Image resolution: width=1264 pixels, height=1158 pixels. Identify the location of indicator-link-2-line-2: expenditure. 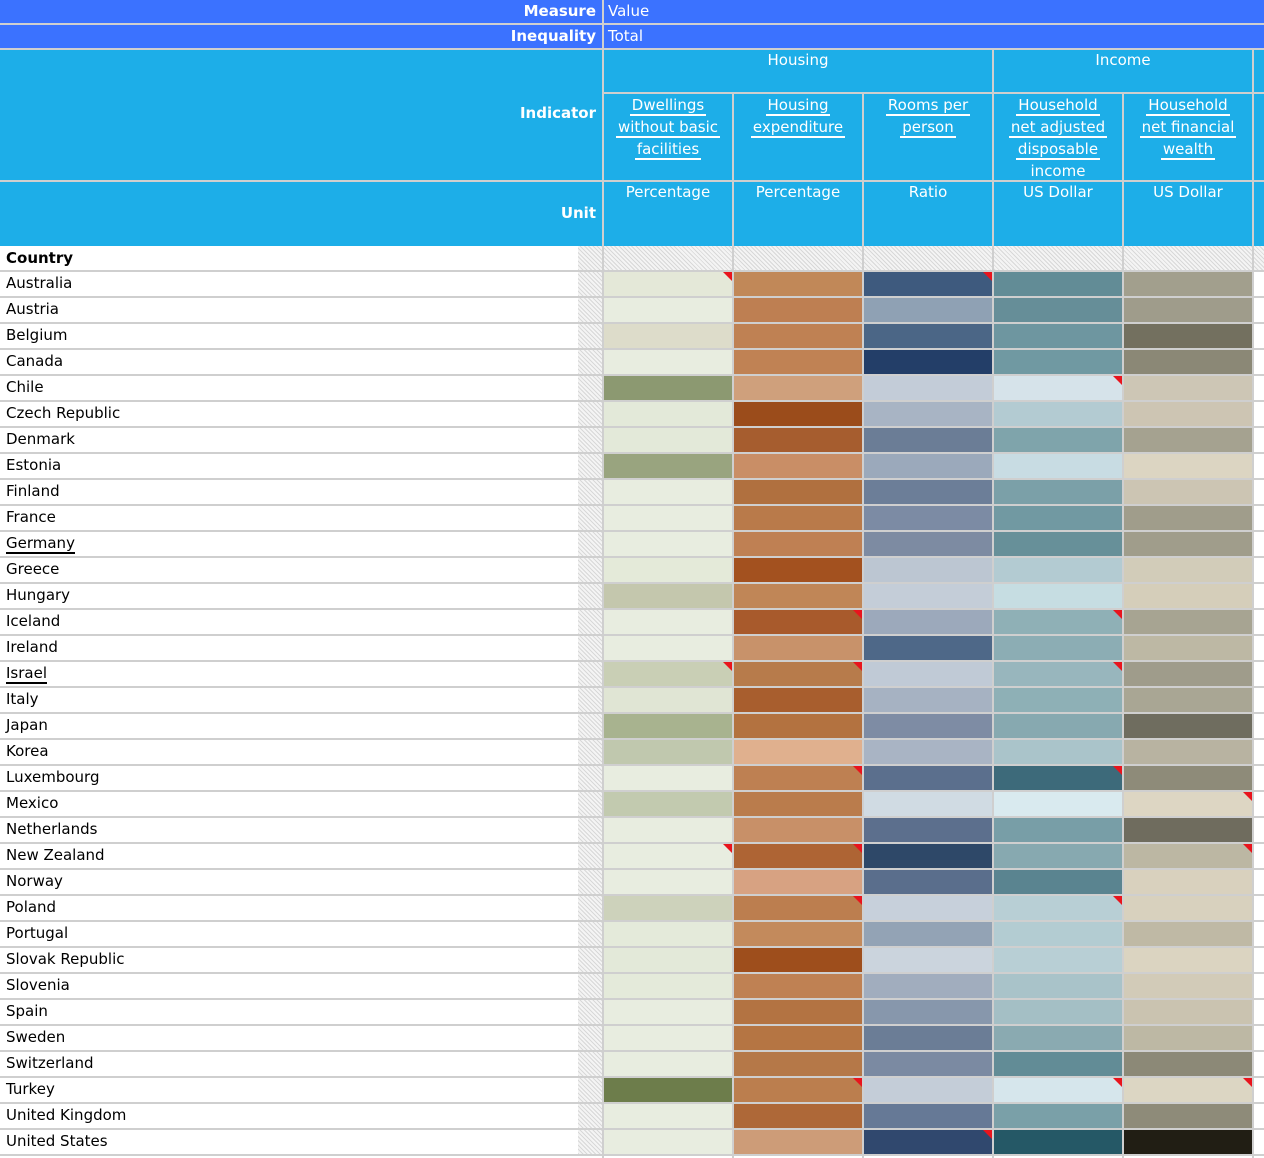
(798, 127).